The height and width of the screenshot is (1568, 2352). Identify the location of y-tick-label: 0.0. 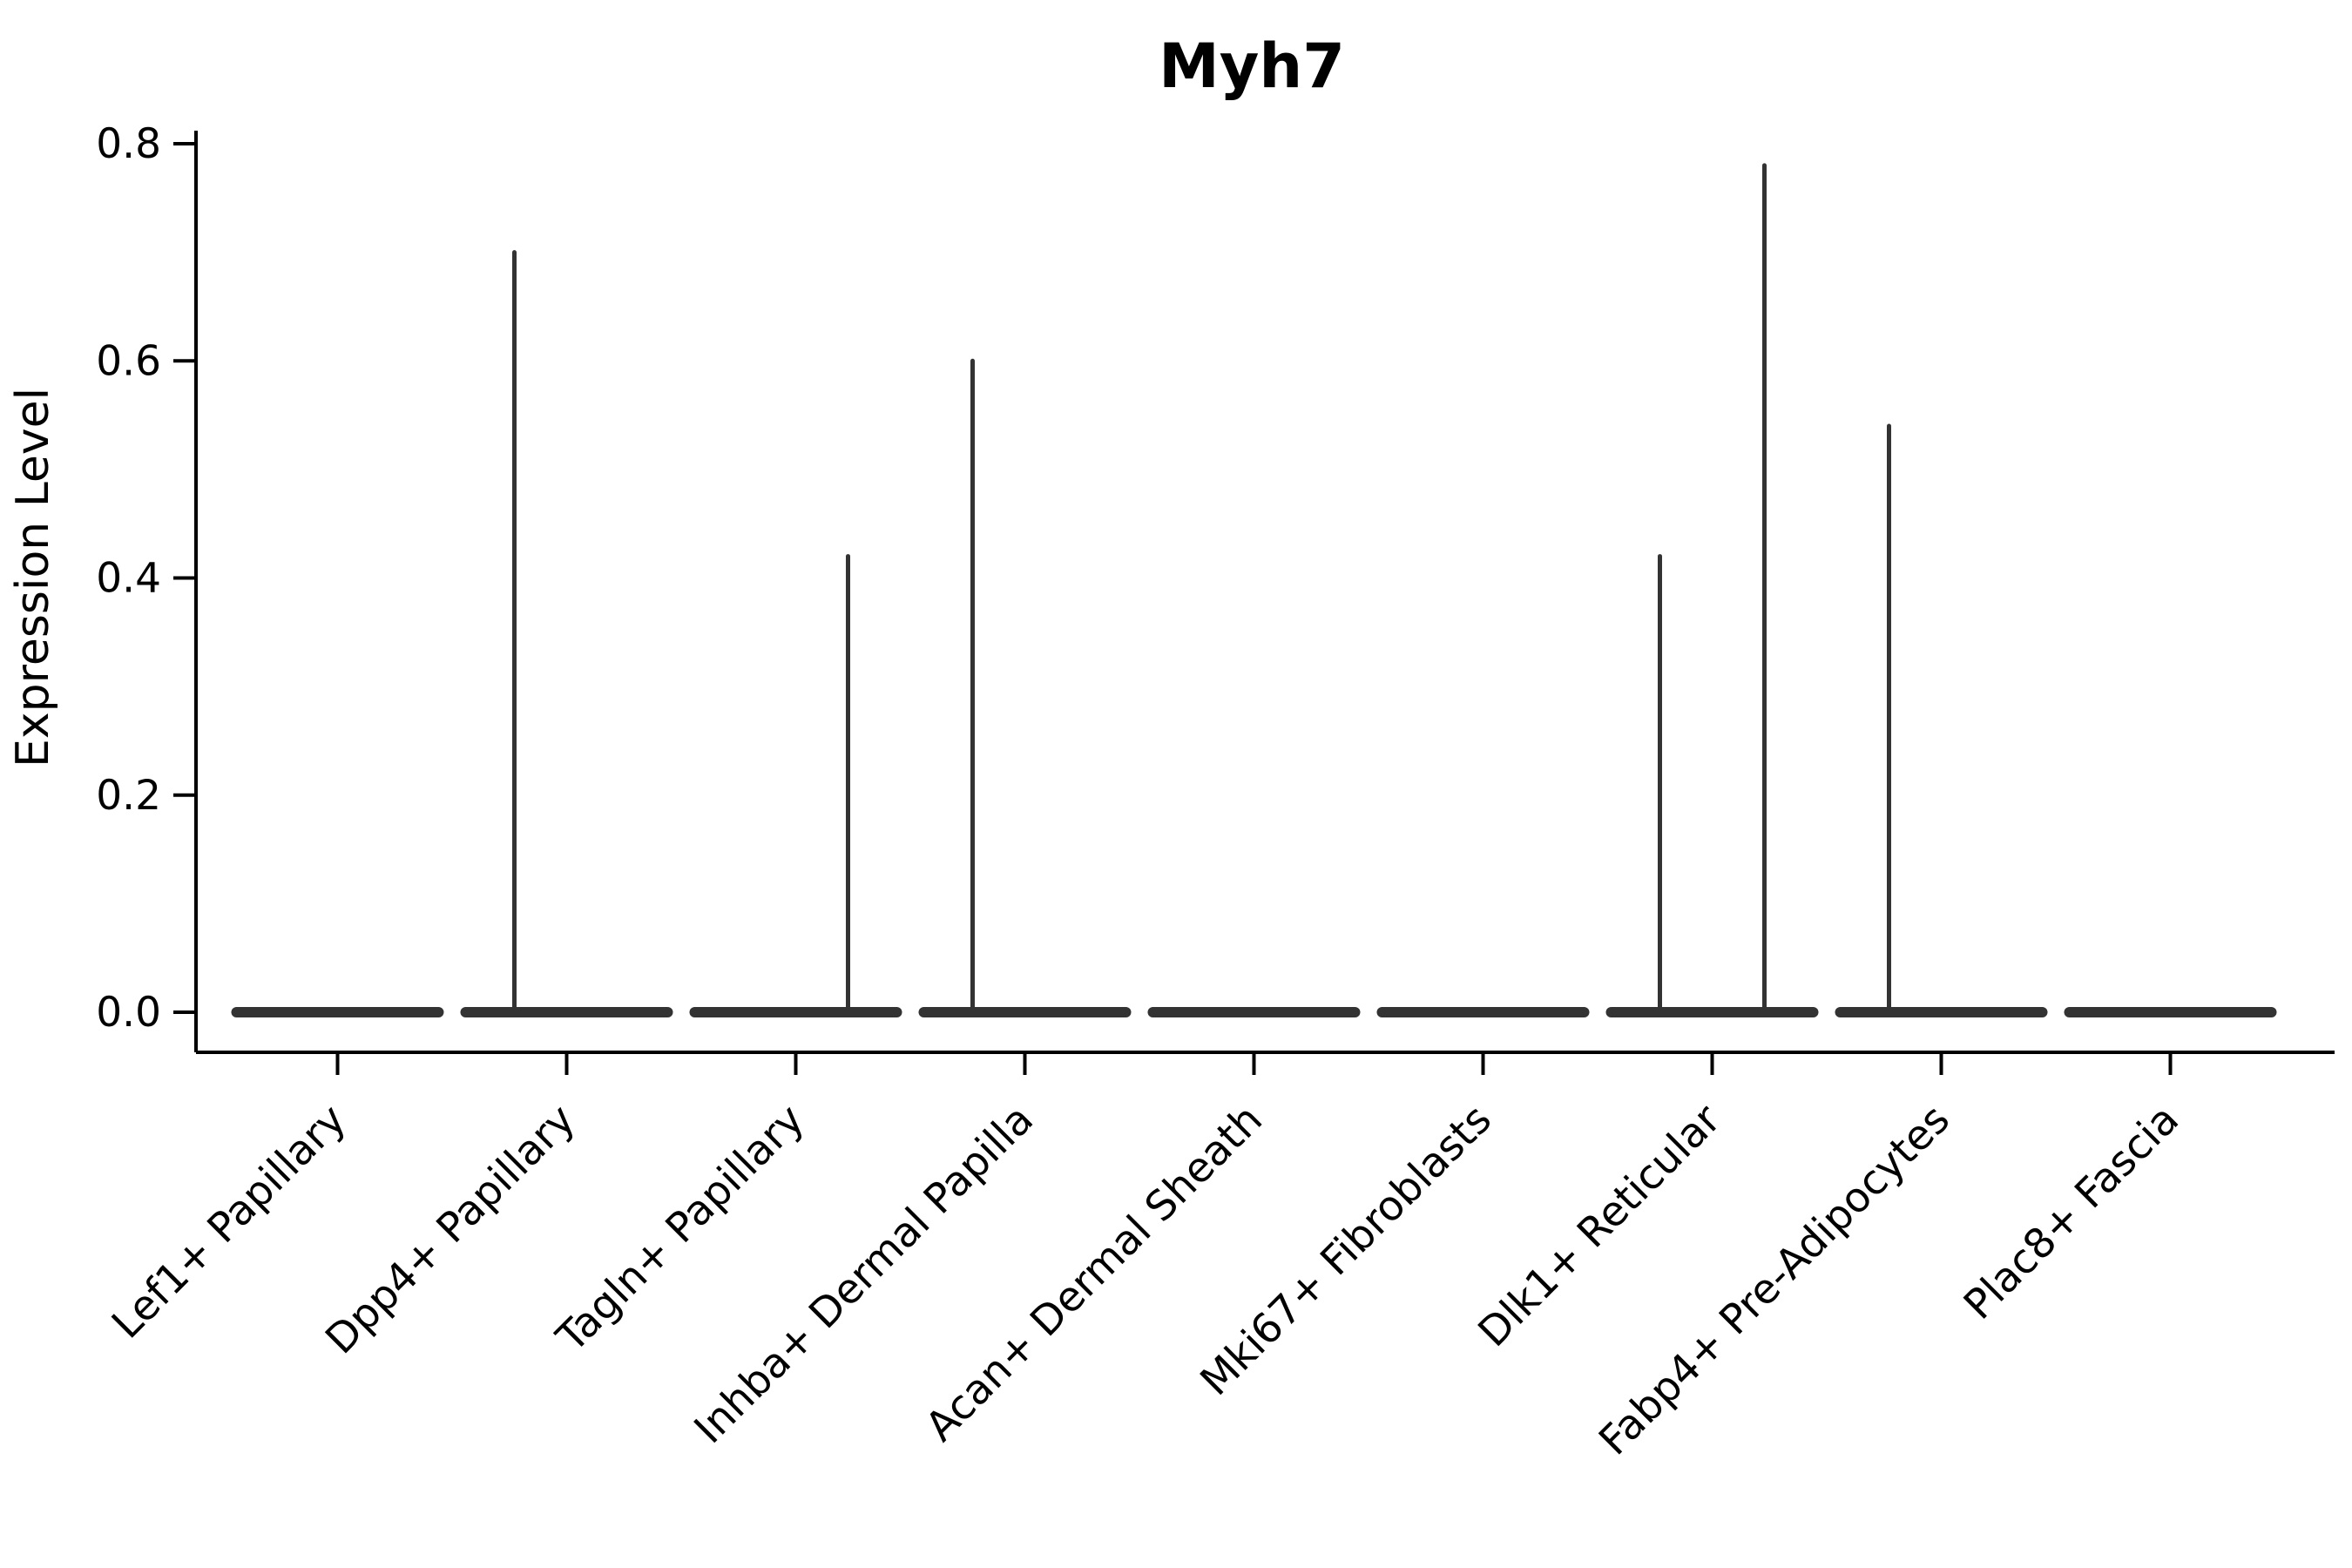
(129, 1013).